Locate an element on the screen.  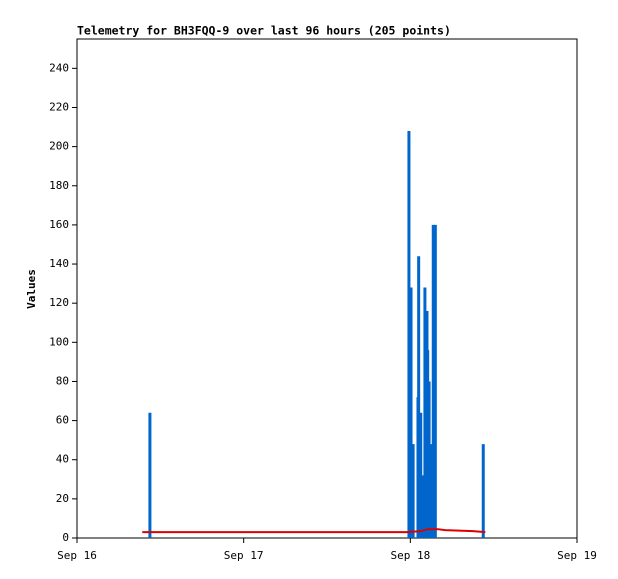
y-tick-label: 80 is located at coordinates (62, 380).